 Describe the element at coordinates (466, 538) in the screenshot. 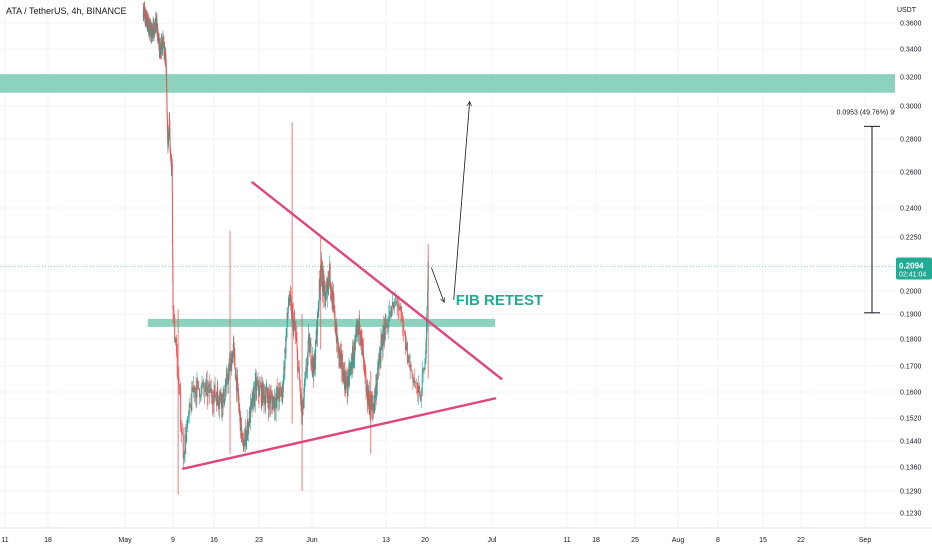

I see `time-axis: 11 18 May 9 16 23 Jun 13 20 Jul 11 18 25 Aug 8 15 22 Sep` at that location.